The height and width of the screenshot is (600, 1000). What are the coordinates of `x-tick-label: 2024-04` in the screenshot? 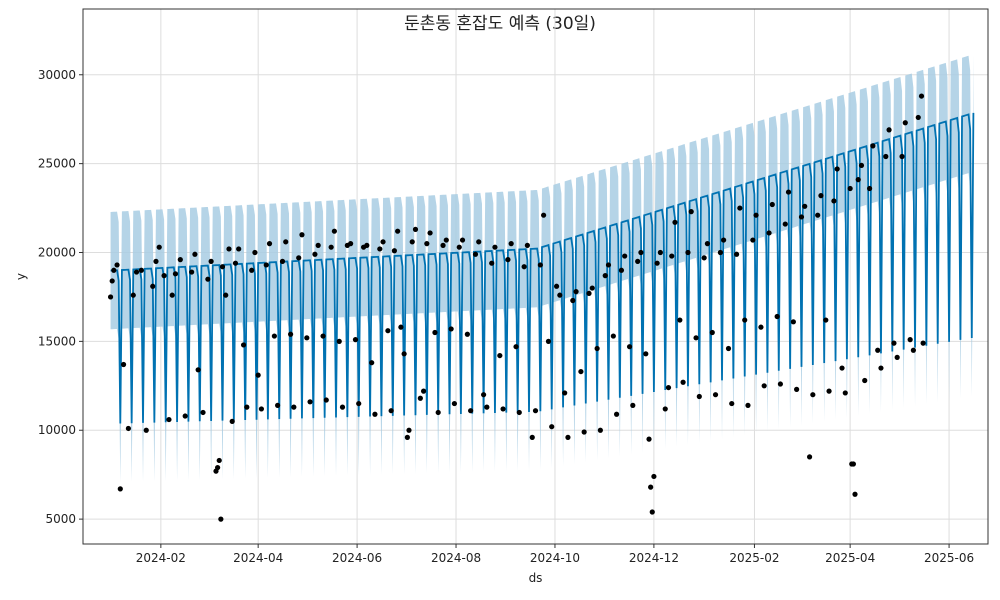 It's located at (258, 558).